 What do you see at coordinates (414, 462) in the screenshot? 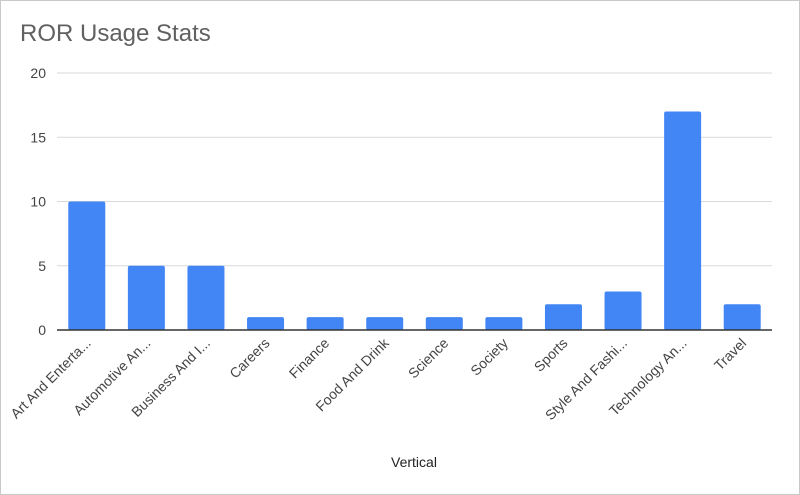
I see `x-axis-title: Vertical` at bounding box center [414, 462].